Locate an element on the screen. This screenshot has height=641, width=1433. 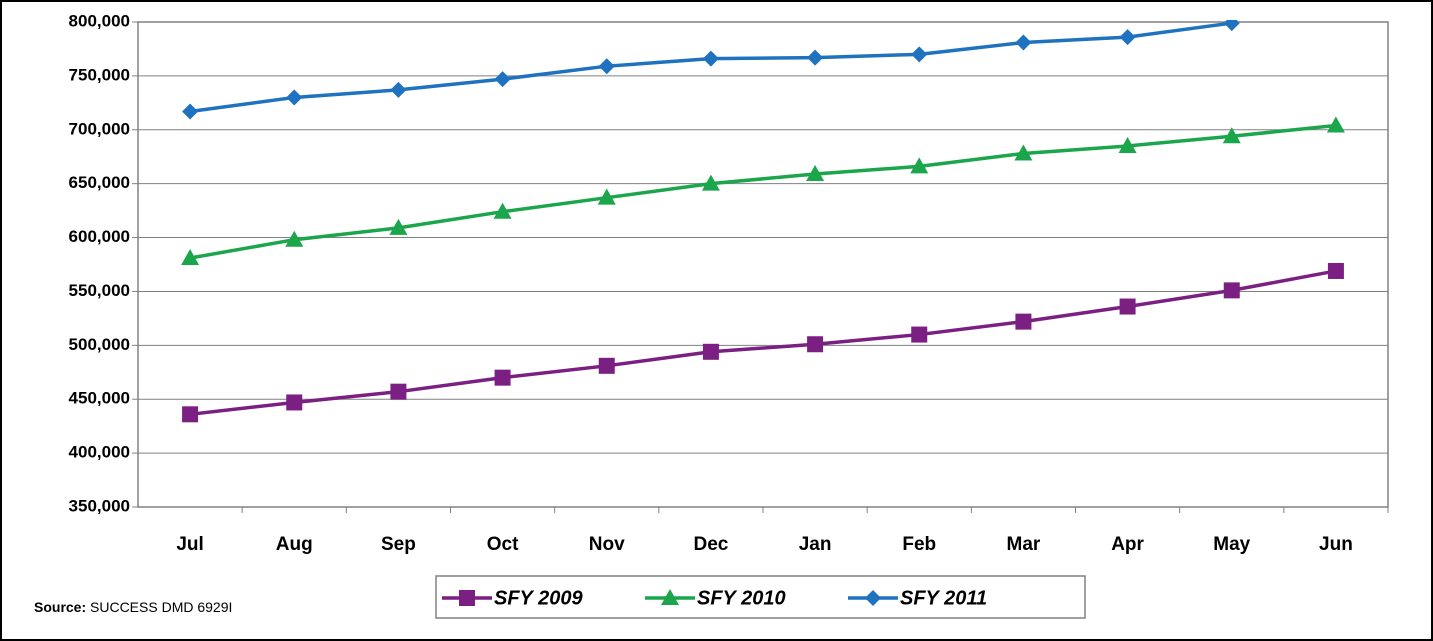
y-tick-label: 550,000 is located at coordinates (99, 290).